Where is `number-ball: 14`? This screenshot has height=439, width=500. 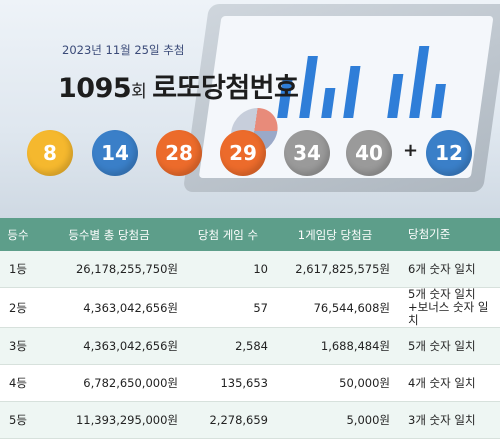 number-ball: 14 is located at coordinates (115, 153).